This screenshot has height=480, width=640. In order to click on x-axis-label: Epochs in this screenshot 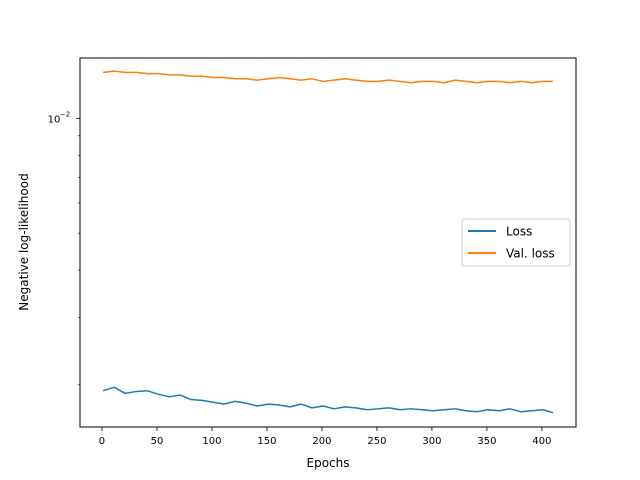, I will do `click(328, 463)`.